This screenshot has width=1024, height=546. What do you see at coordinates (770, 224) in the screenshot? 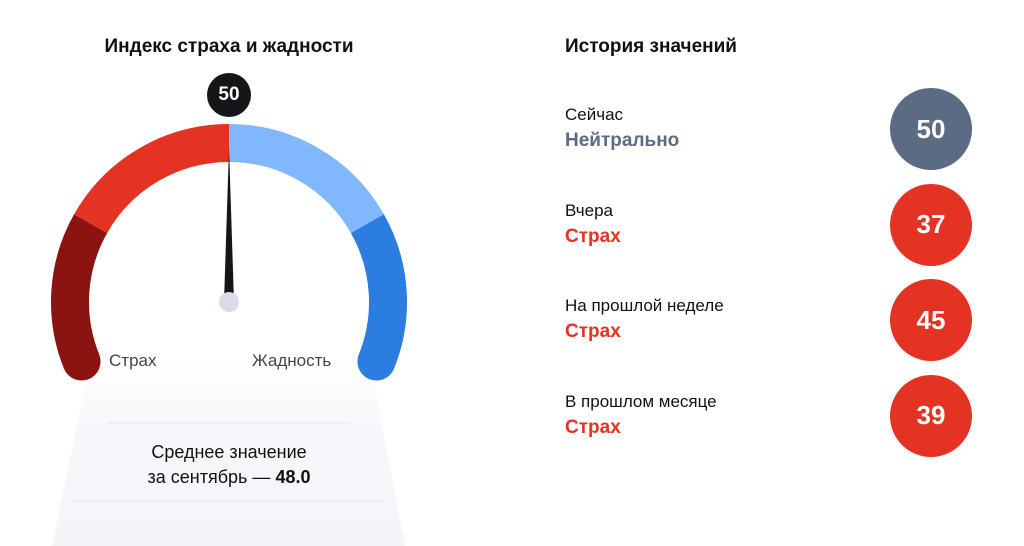
I see `history-item: Вчера Страх 37` at bounding box center [770, 224].